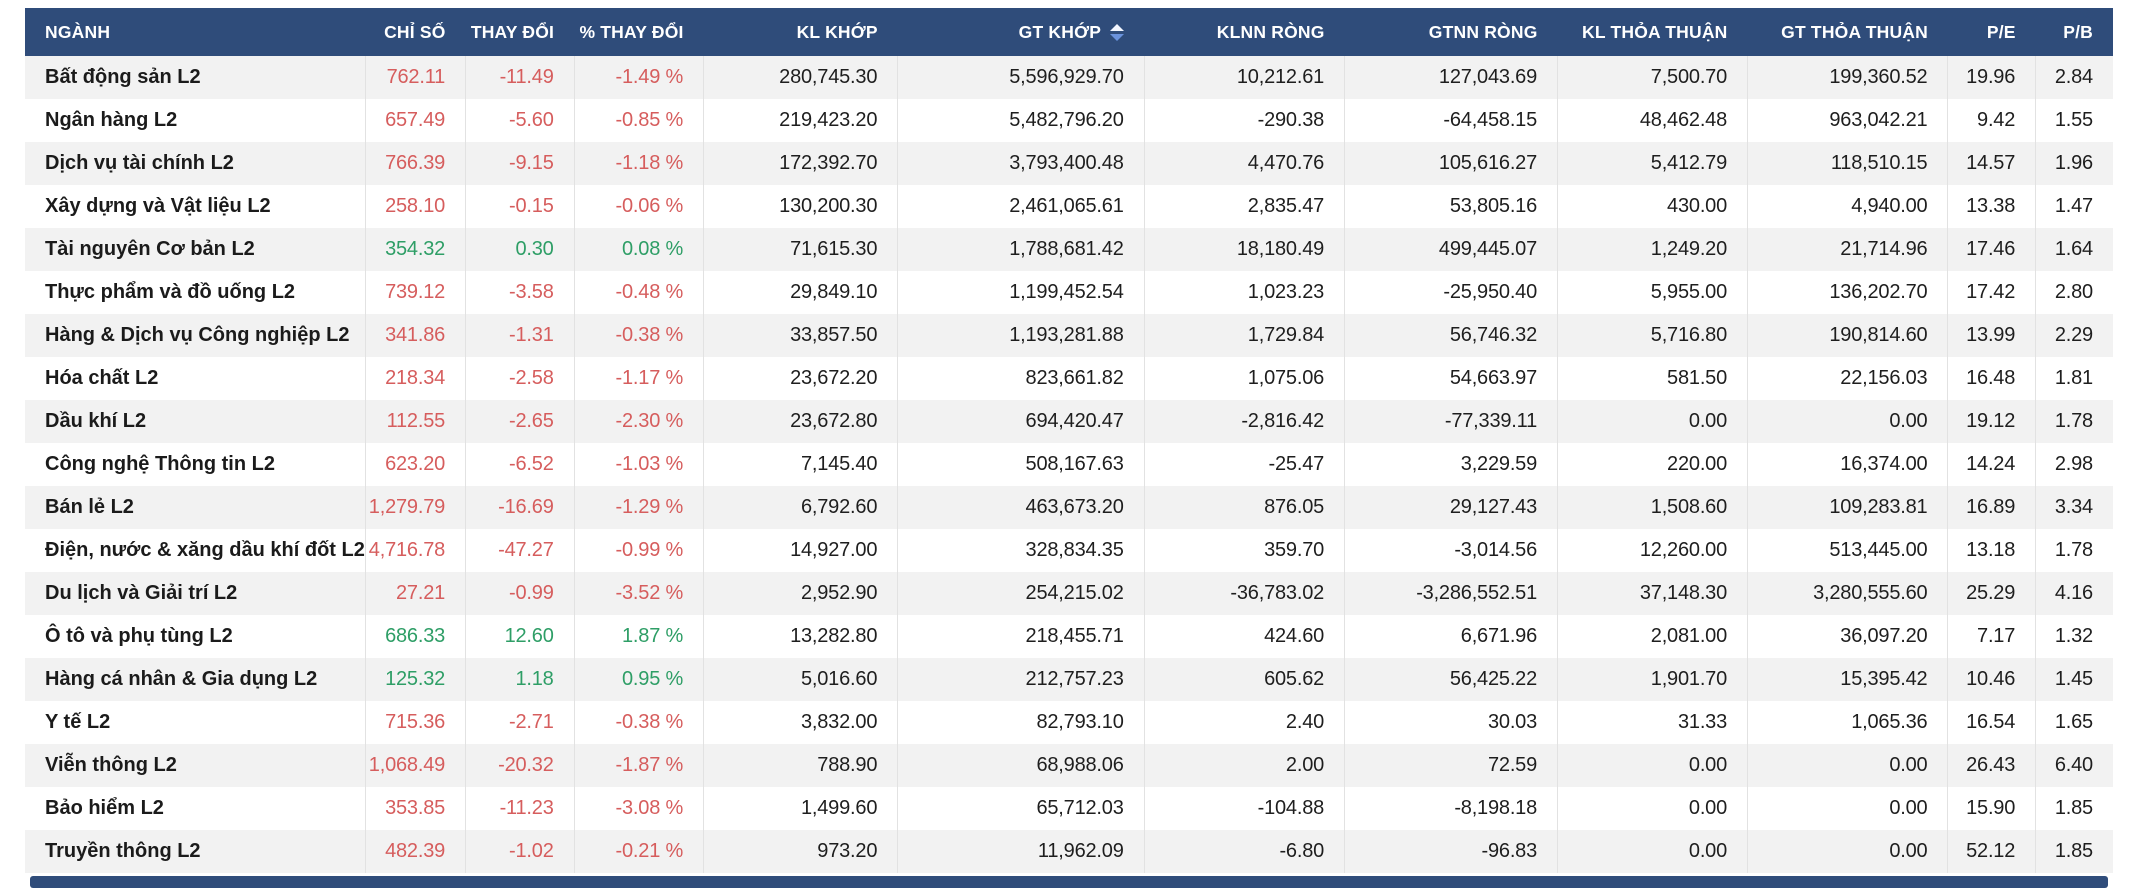 The height and width of the screenshot is (890, 2138). What do you see at coordinates (415, 593) in the screenshot?
I see `cell-index: 27.21` at bounding box center [415, 593].